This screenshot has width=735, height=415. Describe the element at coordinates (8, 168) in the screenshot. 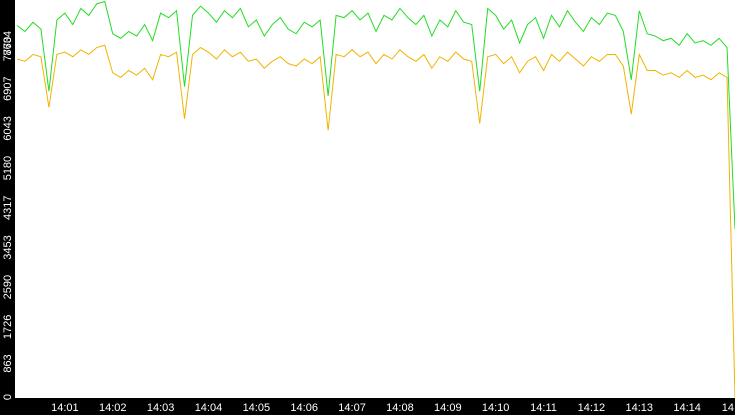

I see `y-tick-label: 5180` at that location.